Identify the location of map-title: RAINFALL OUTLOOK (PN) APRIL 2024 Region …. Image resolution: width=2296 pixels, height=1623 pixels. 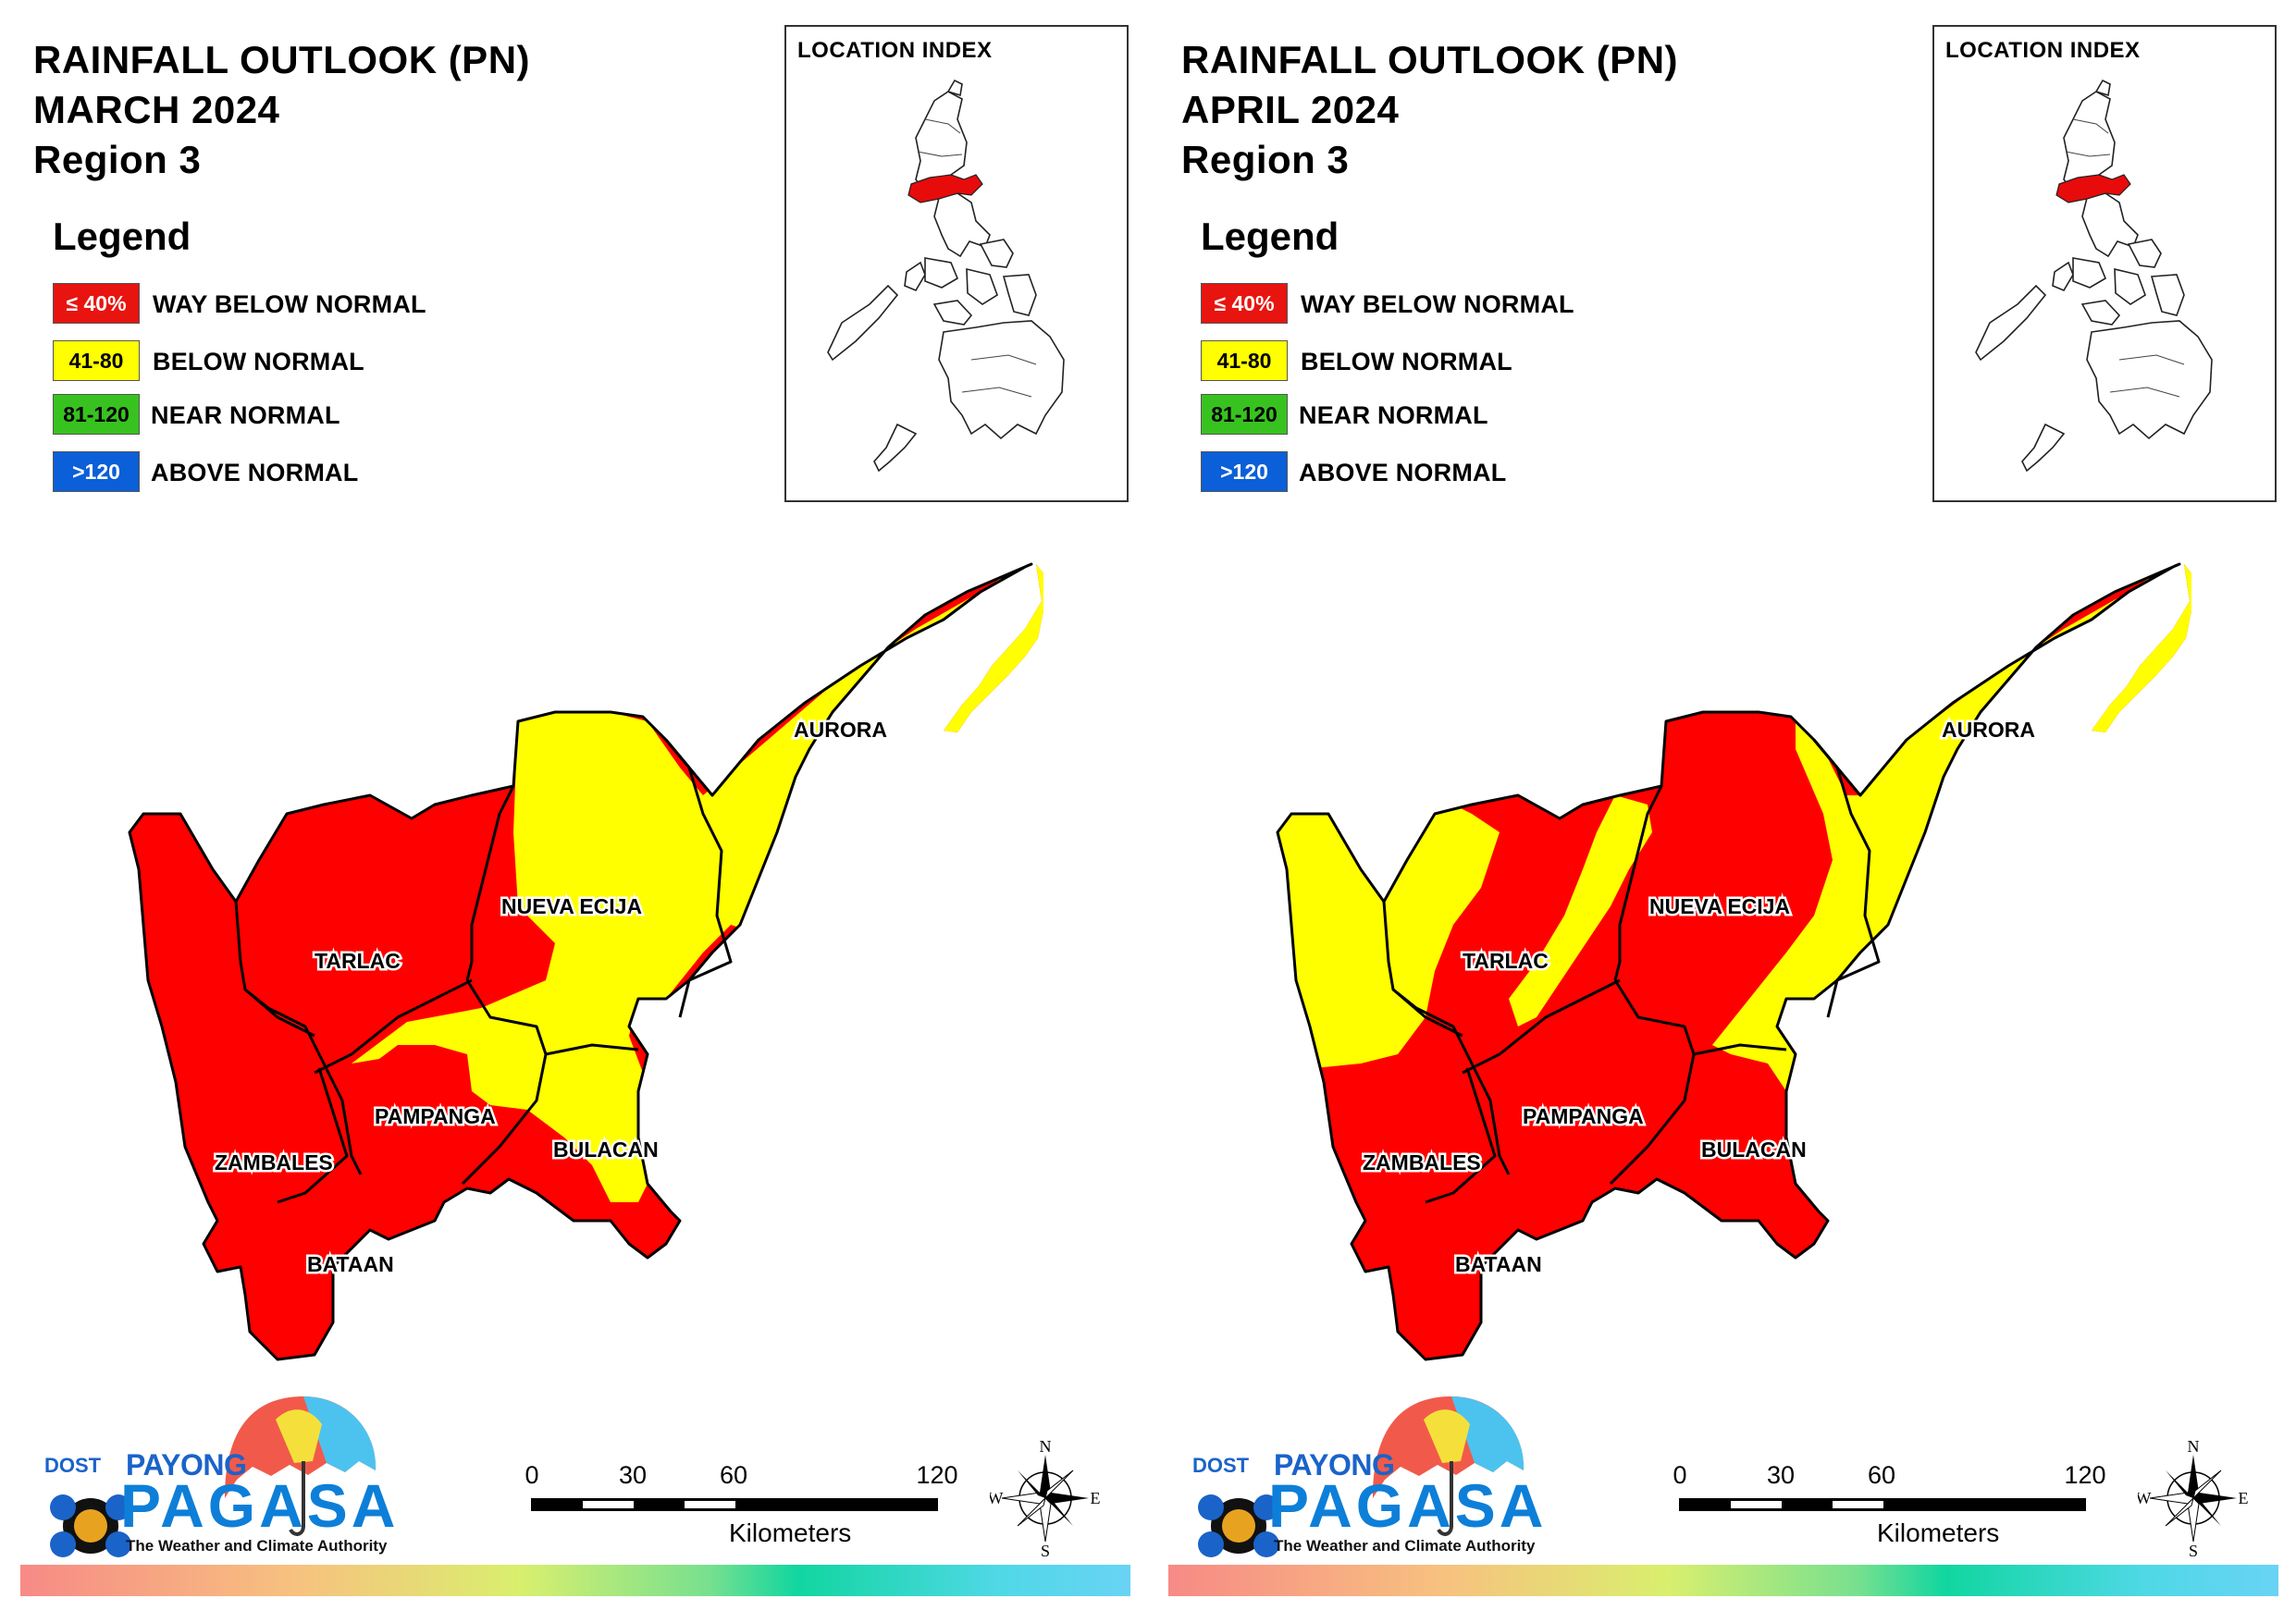
(1429, 110).